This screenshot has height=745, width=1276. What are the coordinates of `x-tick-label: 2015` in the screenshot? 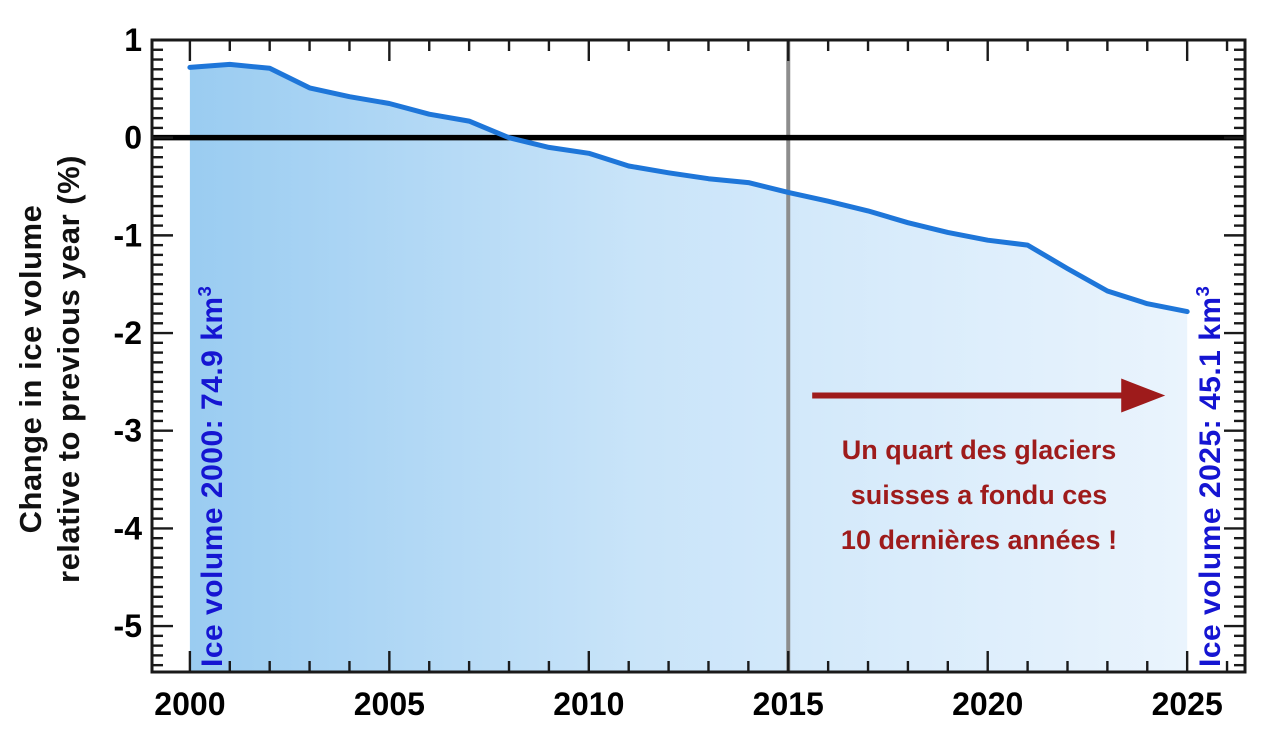 It's located at (788, 704).